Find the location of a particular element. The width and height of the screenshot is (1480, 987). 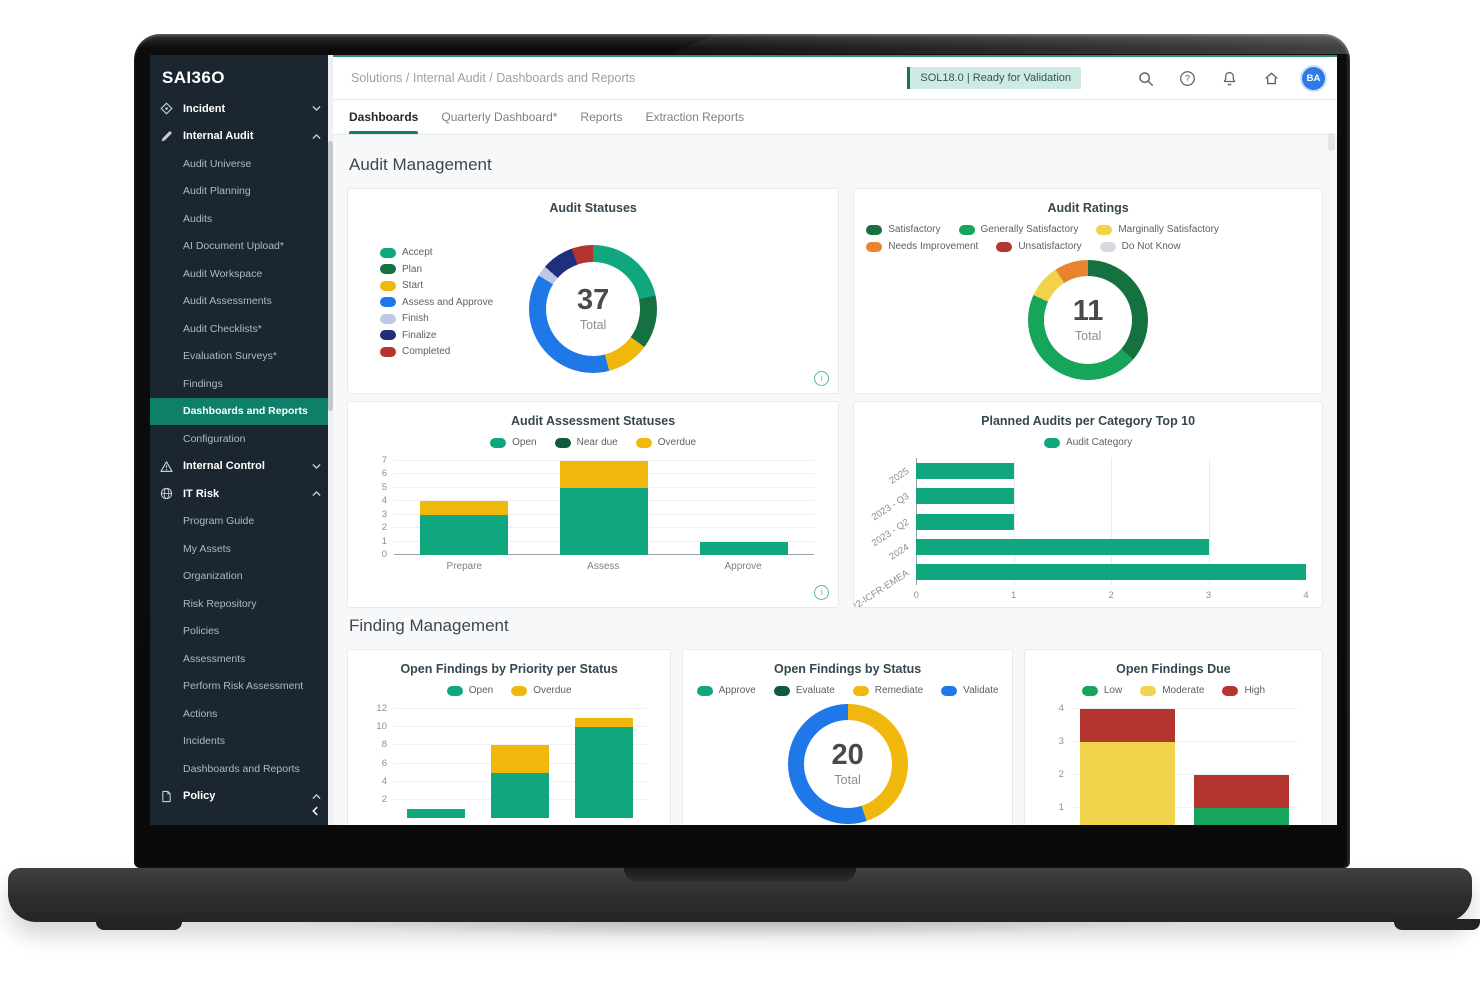

donut-chart: 20 Total is located at coordinates (847, 764).